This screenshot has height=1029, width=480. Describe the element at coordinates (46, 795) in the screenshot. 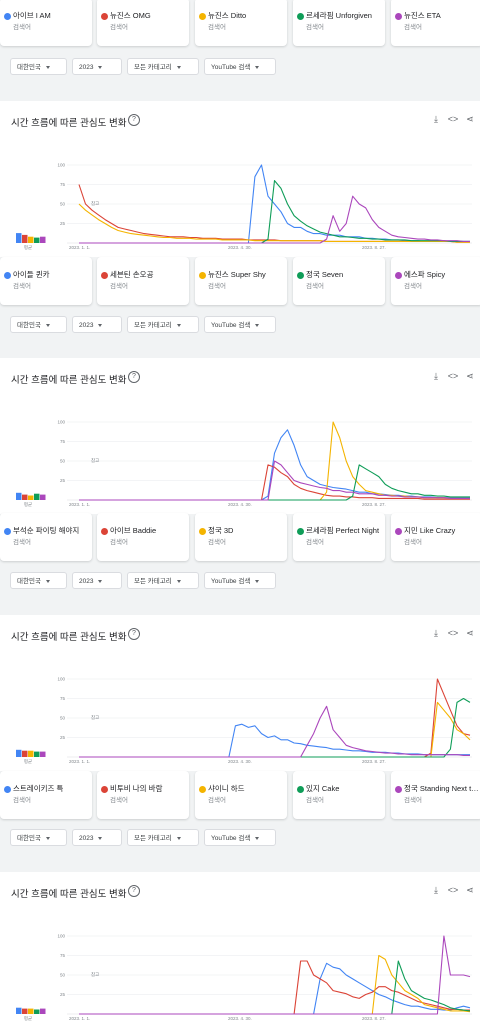

I see `term-card-1: 스트레이키즈 특 검색어` at that location.